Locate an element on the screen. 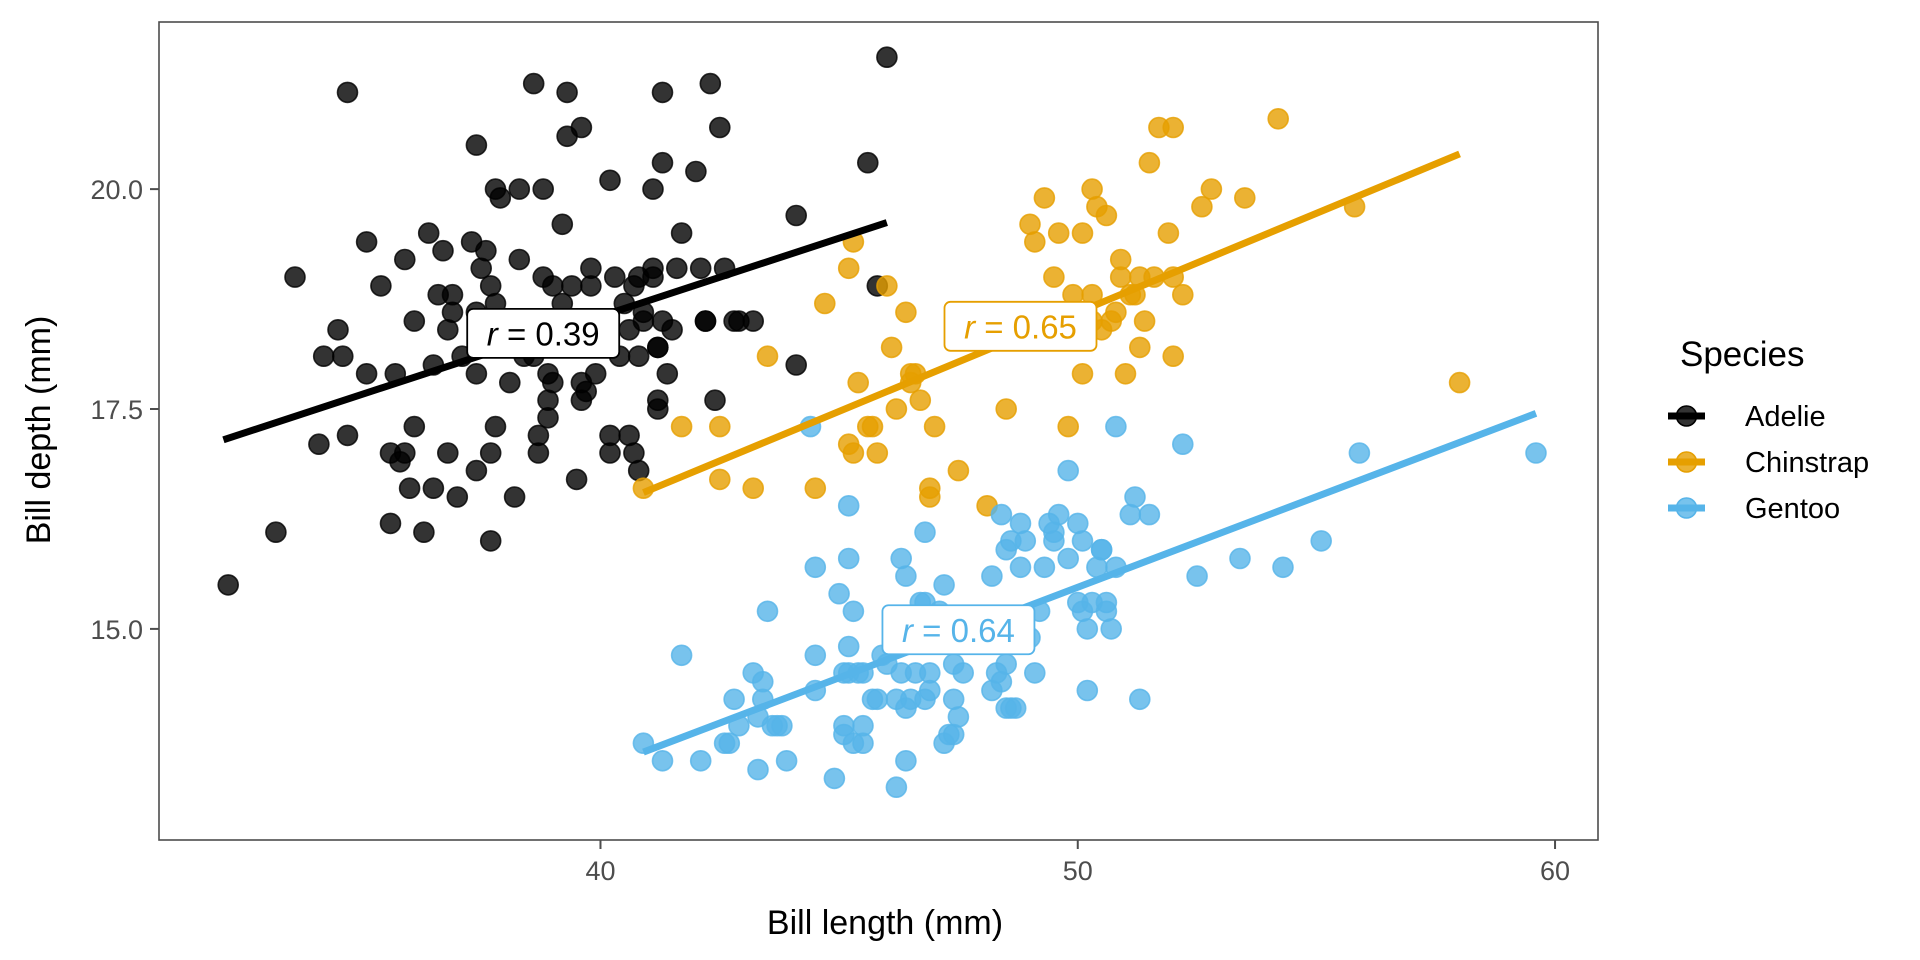 Image resolution: width=1920 pixels, height=960 pixels. correlation-label-text: r = 0.65 is located at coordinates (1020, 326).